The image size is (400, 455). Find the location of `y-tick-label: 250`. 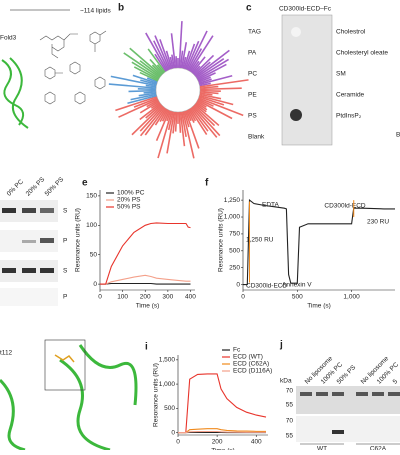

y-tick-label: 250 is located at coordinates (234, 267).